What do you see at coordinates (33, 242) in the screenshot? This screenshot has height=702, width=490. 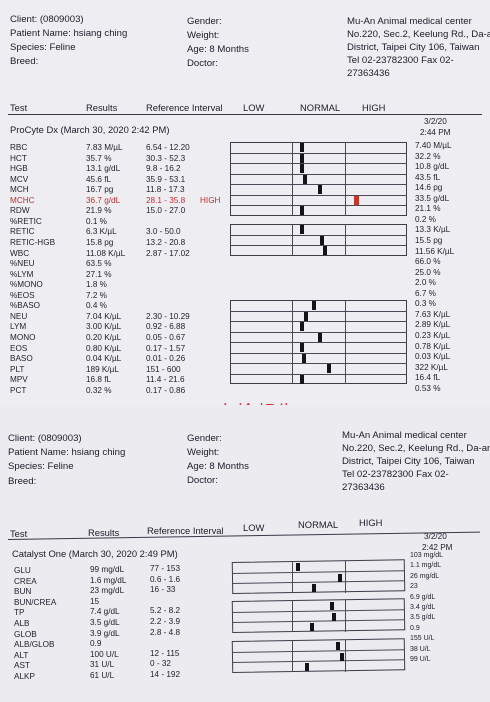 I see `row-test: RETIC-HGB` at bounding box center [33, 242].